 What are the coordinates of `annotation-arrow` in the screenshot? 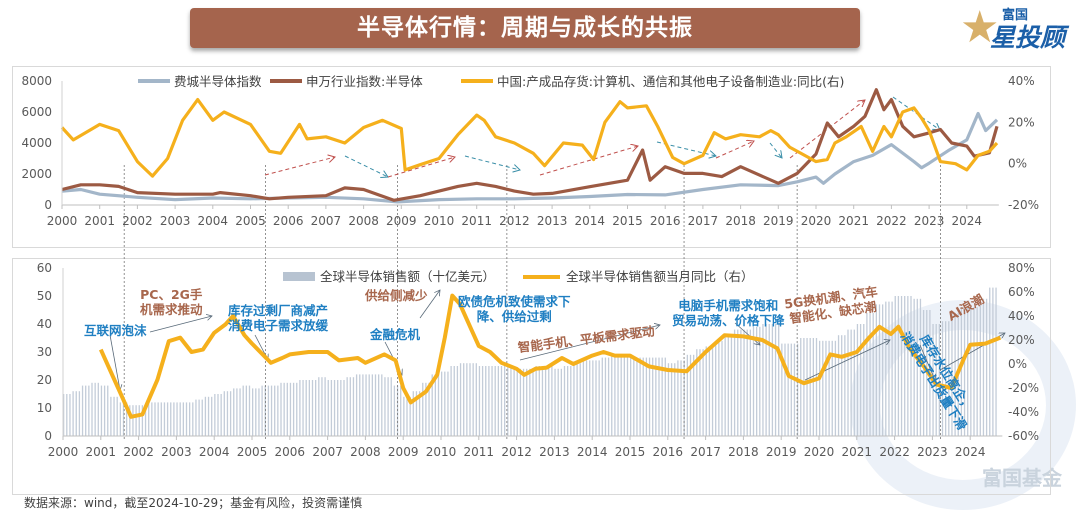 It's located at (429, 304).